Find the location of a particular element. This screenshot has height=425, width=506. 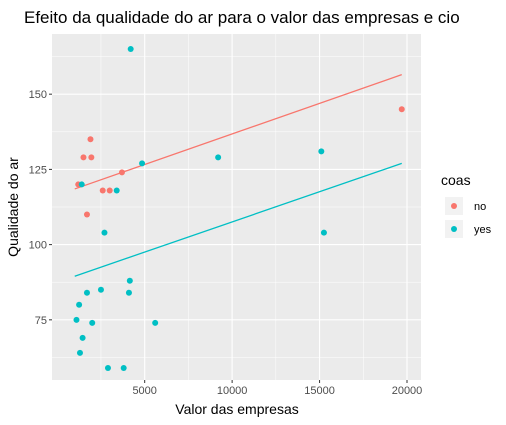

x-axis-title: Valor das empresas is located at coordinates (236, 409).